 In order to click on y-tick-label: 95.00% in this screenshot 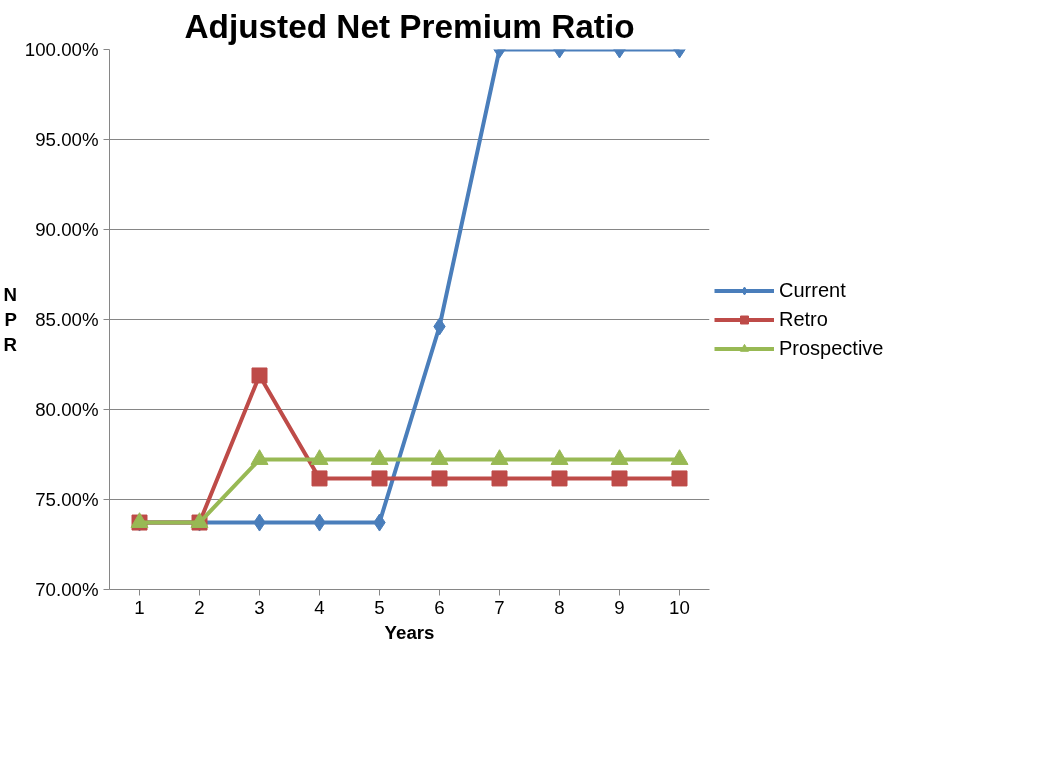, I will do `click(67, 139)`.